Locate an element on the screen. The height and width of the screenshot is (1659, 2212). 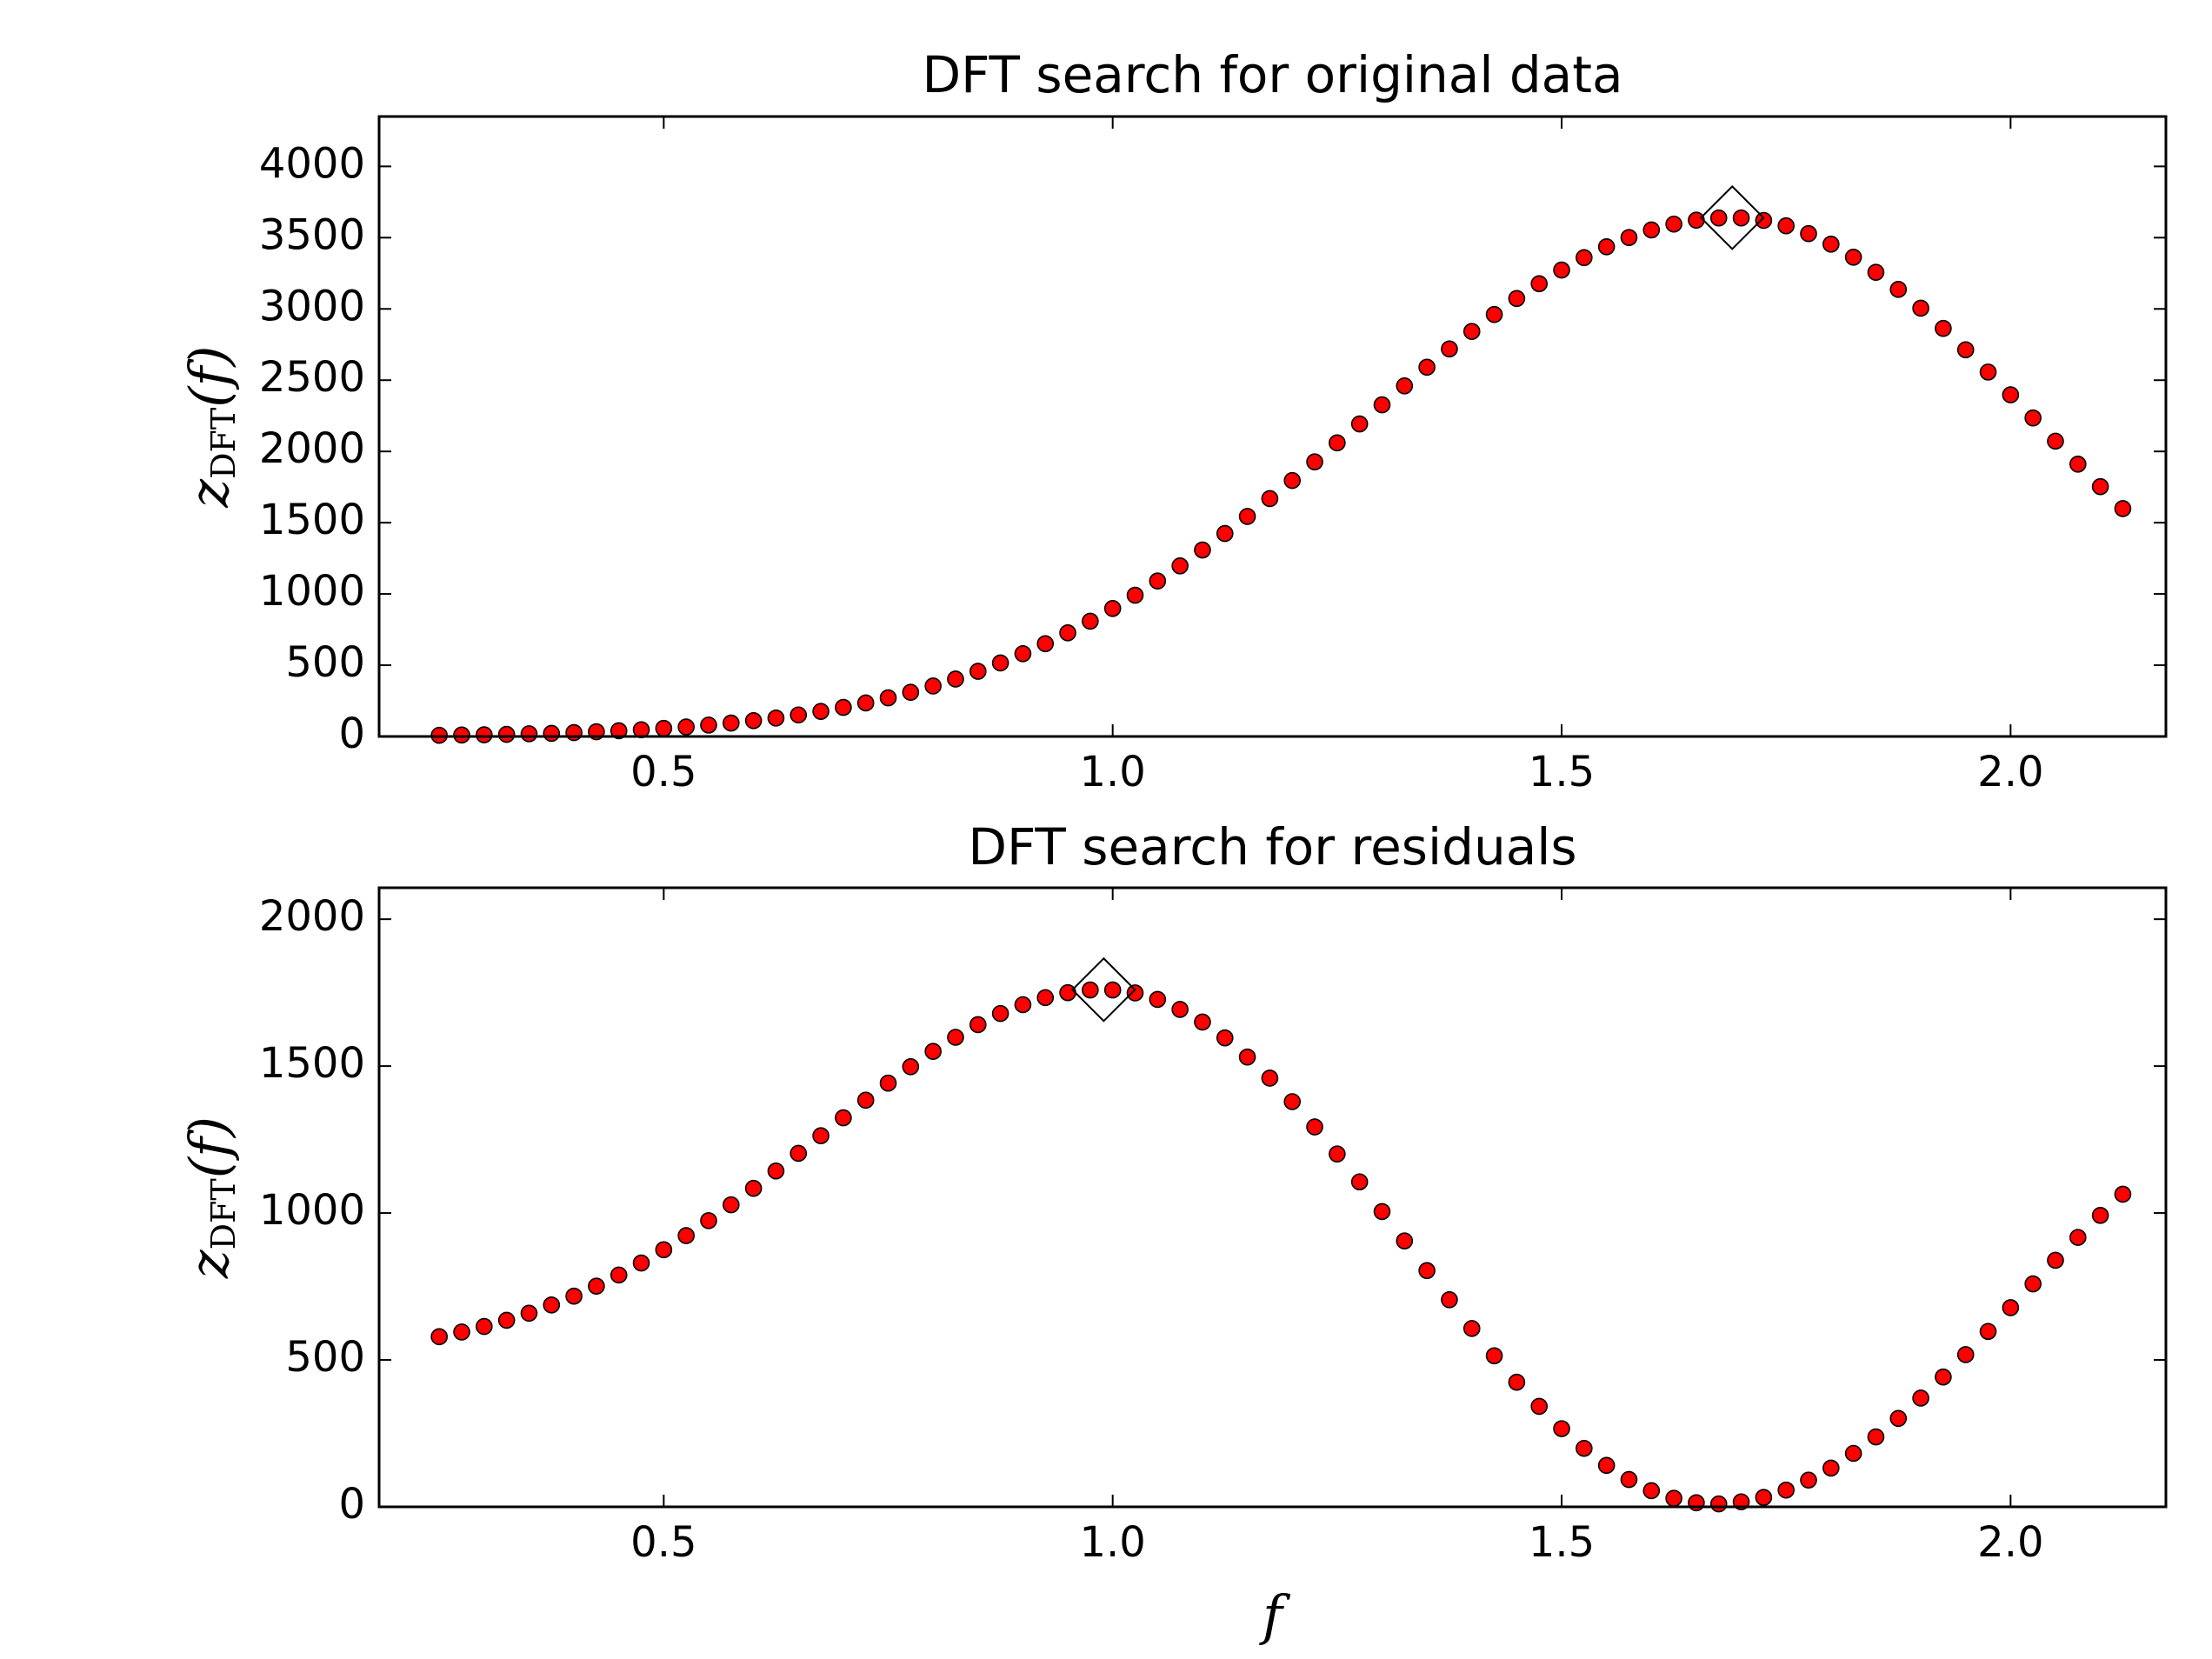
x-tick-label: 1.0 is located at coordinates (1113, 772).